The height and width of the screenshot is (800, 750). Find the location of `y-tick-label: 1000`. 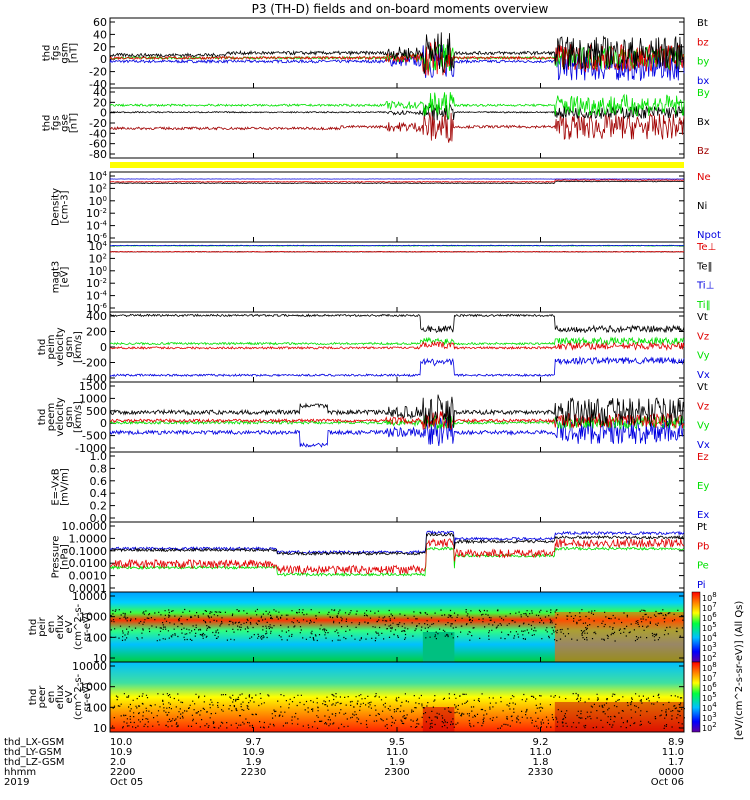

y-tick-label: 1000 is located at coordinates (93, 617).